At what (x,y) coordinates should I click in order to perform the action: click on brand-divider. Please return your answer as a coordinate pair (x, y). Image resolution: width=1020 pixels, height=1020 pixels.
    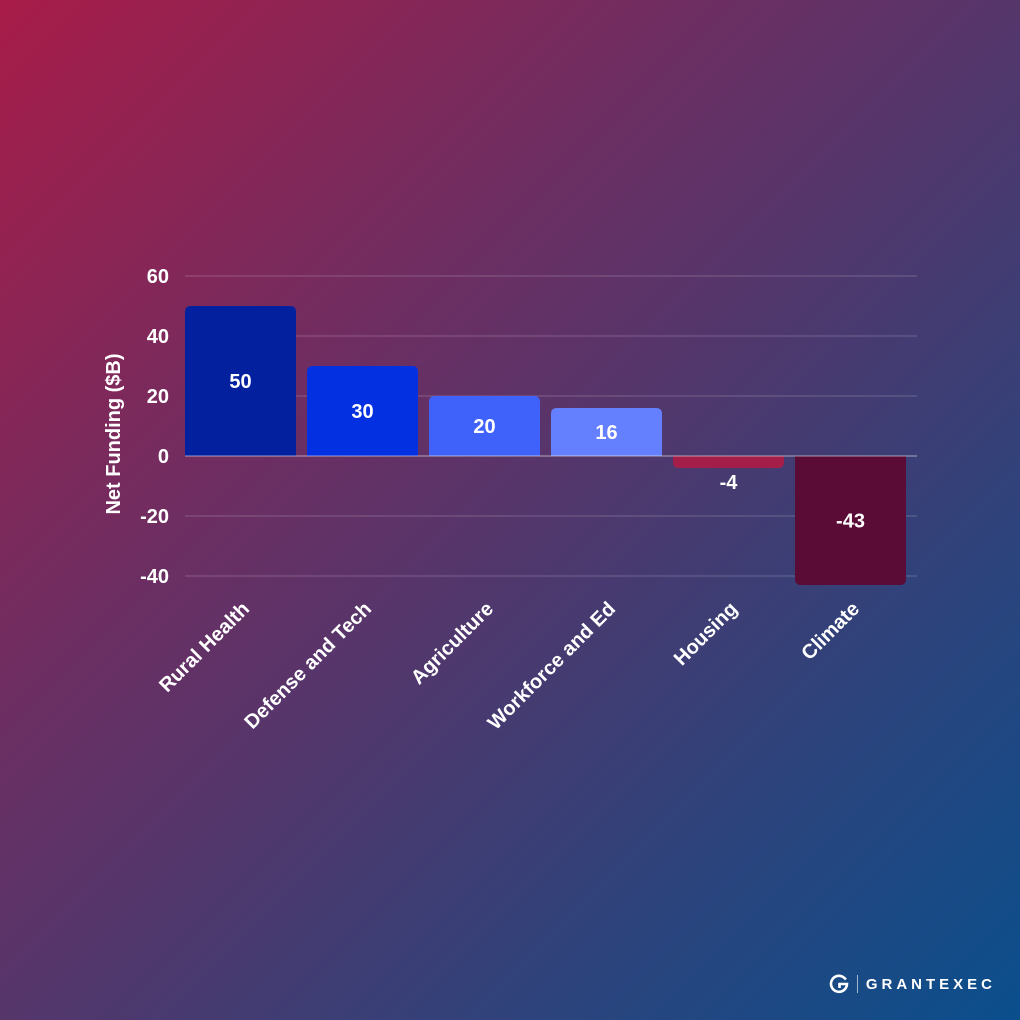
    Looking at the image, I should click on (857, 984).